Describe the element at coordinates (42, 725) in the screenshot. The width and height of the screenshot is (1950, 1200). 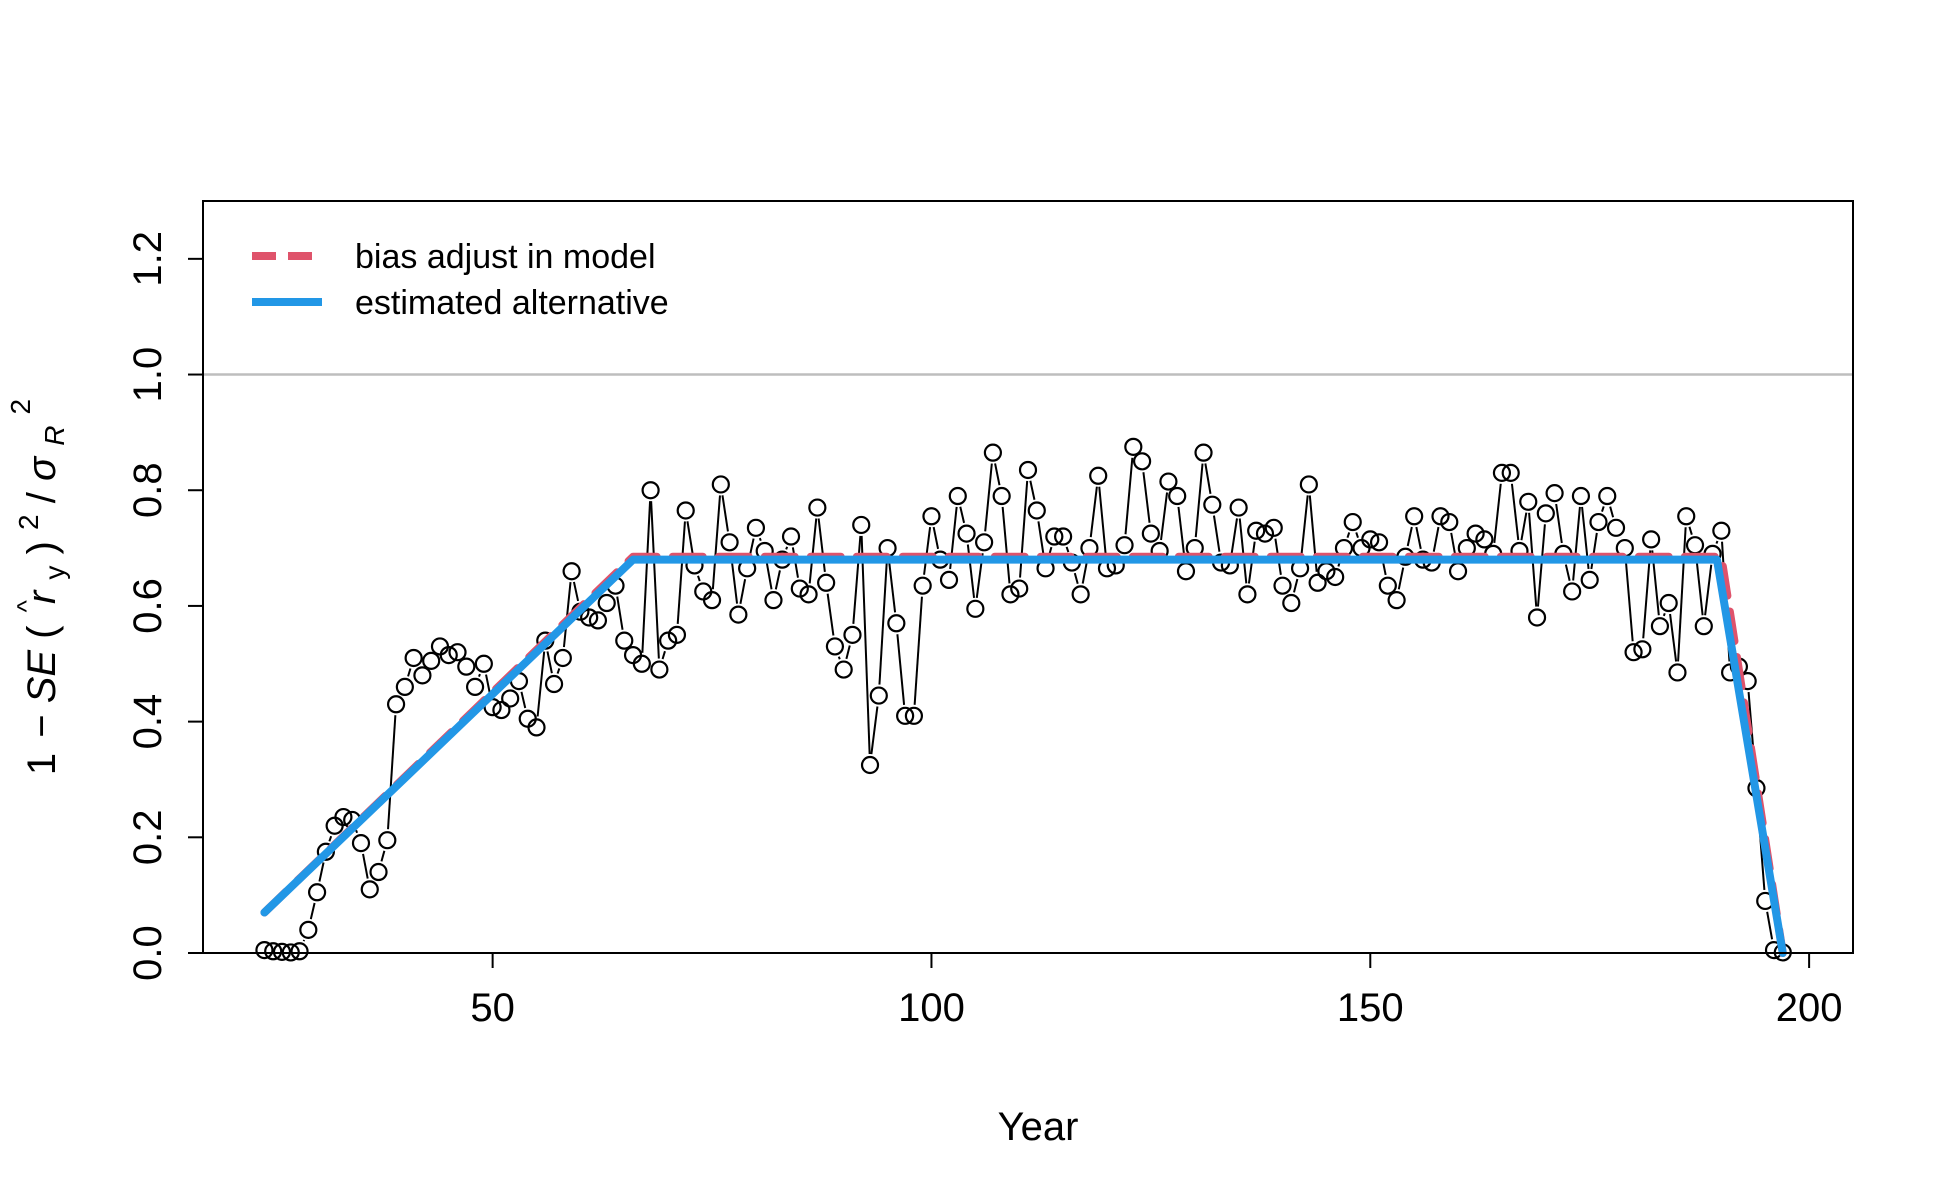
I see `ylabel-minus: −` at that location.